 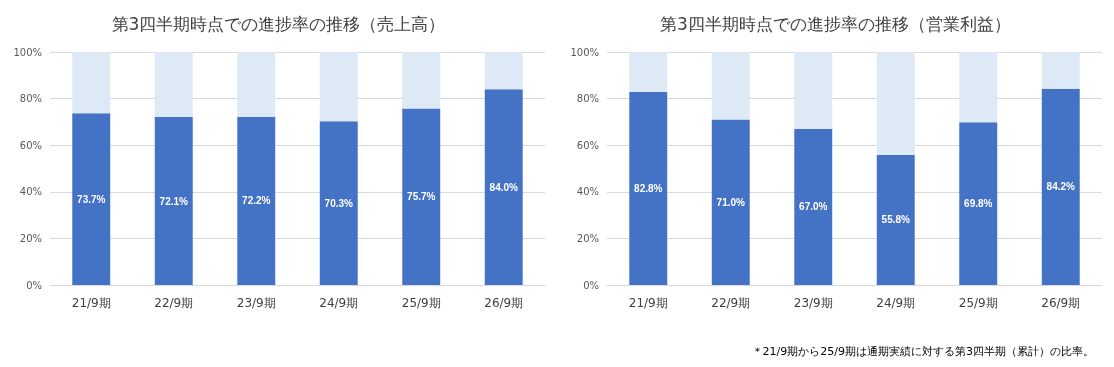 I want to click on data-label: 55.8%, so click(x=896, y=220).